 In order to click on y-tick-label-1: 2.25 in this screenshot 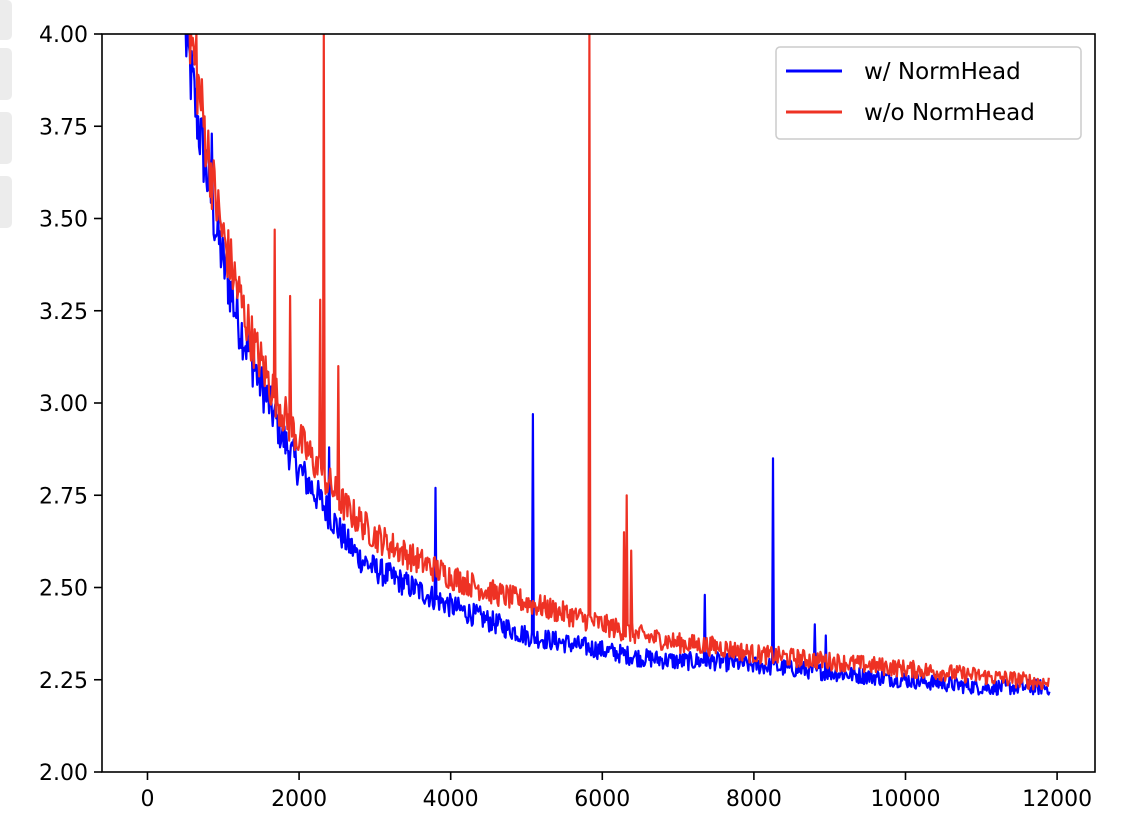, I will do `click(63, 681)`.